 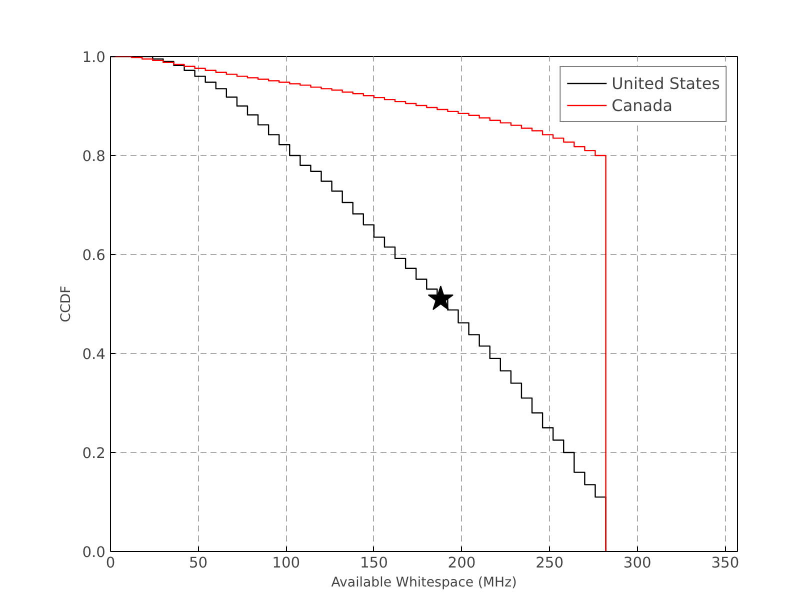 I want to click on x-tick-label: 100, so click(x=286, y=563).